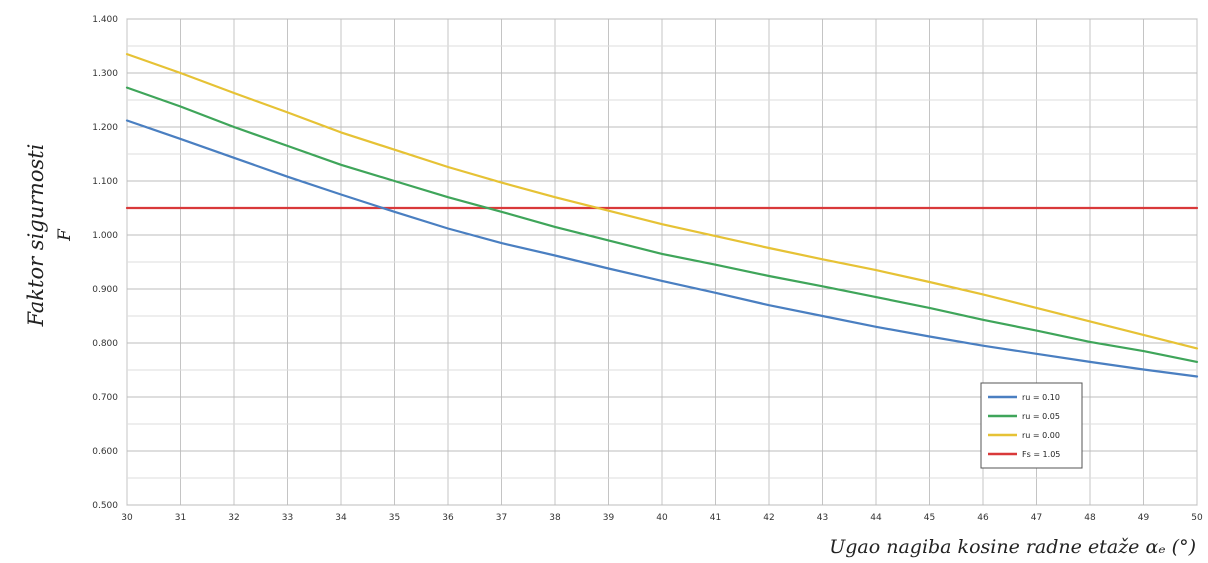 The width and height of the screenshot is (1208, 563). Describe the element at coordinates (105, 74) in the screenshot. I see `y-tick-label: 1.300` at that location.